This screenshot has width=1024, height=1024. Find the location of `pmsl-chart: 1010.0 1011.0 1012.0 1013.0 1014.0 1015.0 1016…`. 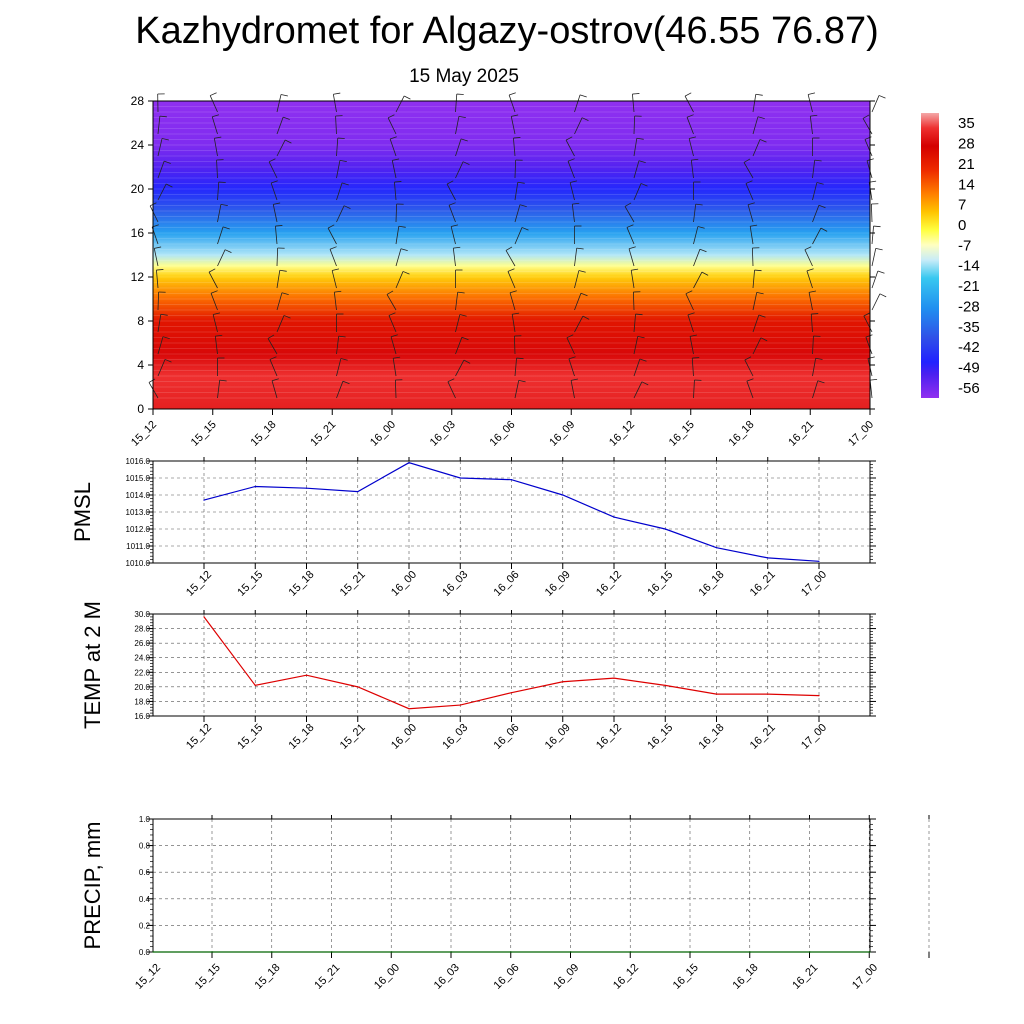

pmsl-chart: 1010.0 1011.0 1012.0 1013.0 1014.0 1015.0 1016… is located at coordinates (473, 528).